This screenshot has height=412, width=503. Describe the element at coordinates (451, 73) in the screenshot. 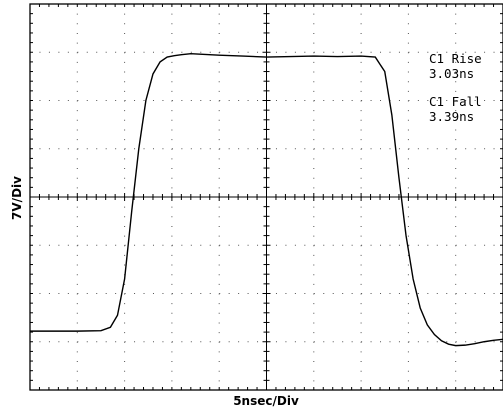

I see `rise-time-value: 3.03ns` at that location.